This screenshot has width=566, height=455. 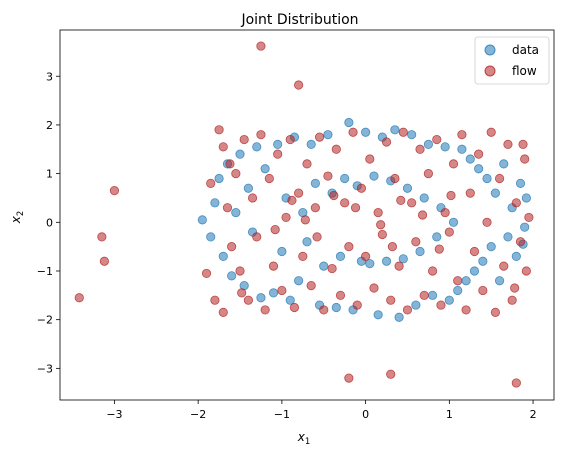 I want to click on x-axis-label: x1, so click(x=304, y=438).